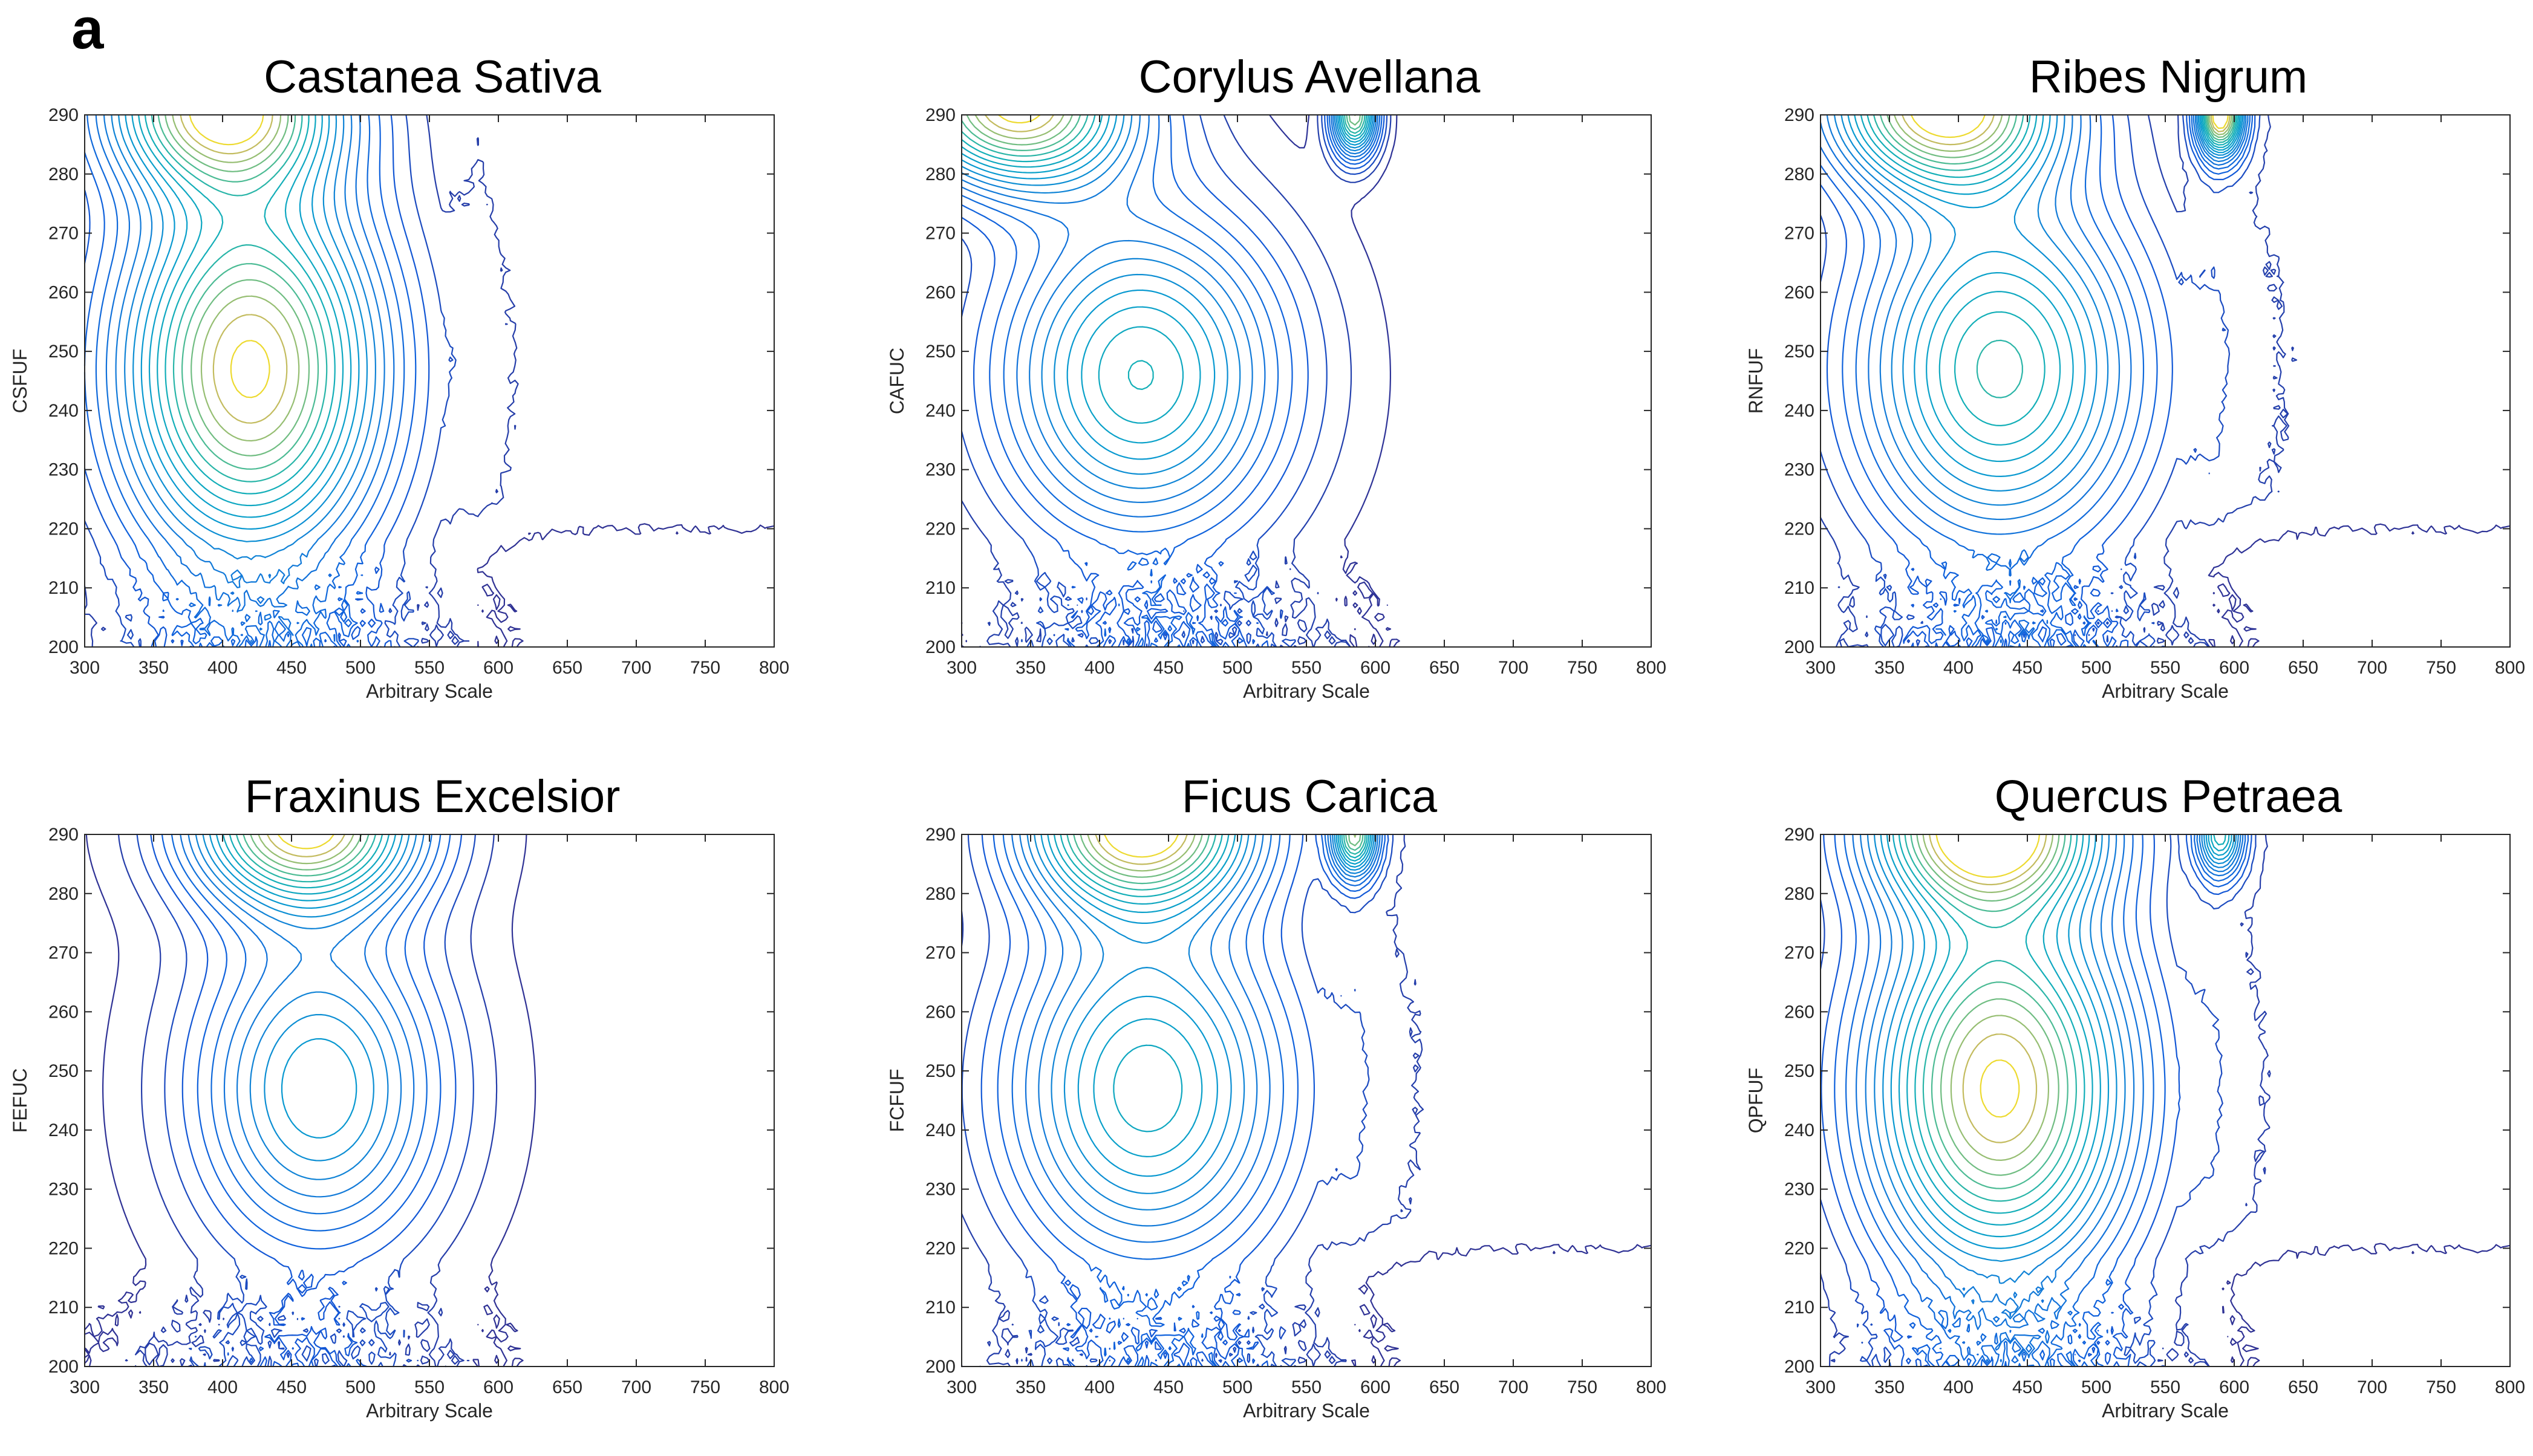 The height and width of the screenshot is (1456, 2533). I want to click on y-axis-title: CAFUC, so click(897, 381).